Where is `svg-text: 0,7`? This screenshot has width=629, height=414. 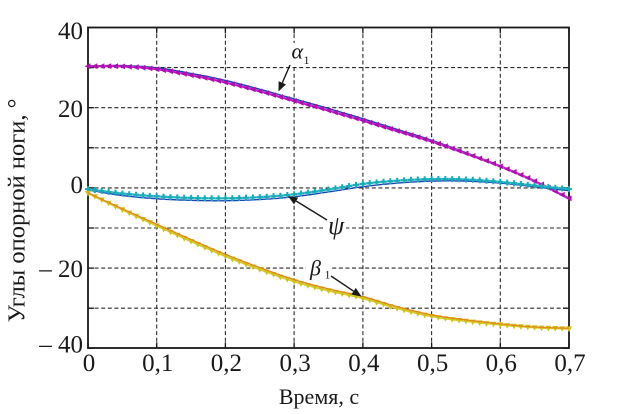
svg-text: 0,7 is located at coordinates (569, 363).